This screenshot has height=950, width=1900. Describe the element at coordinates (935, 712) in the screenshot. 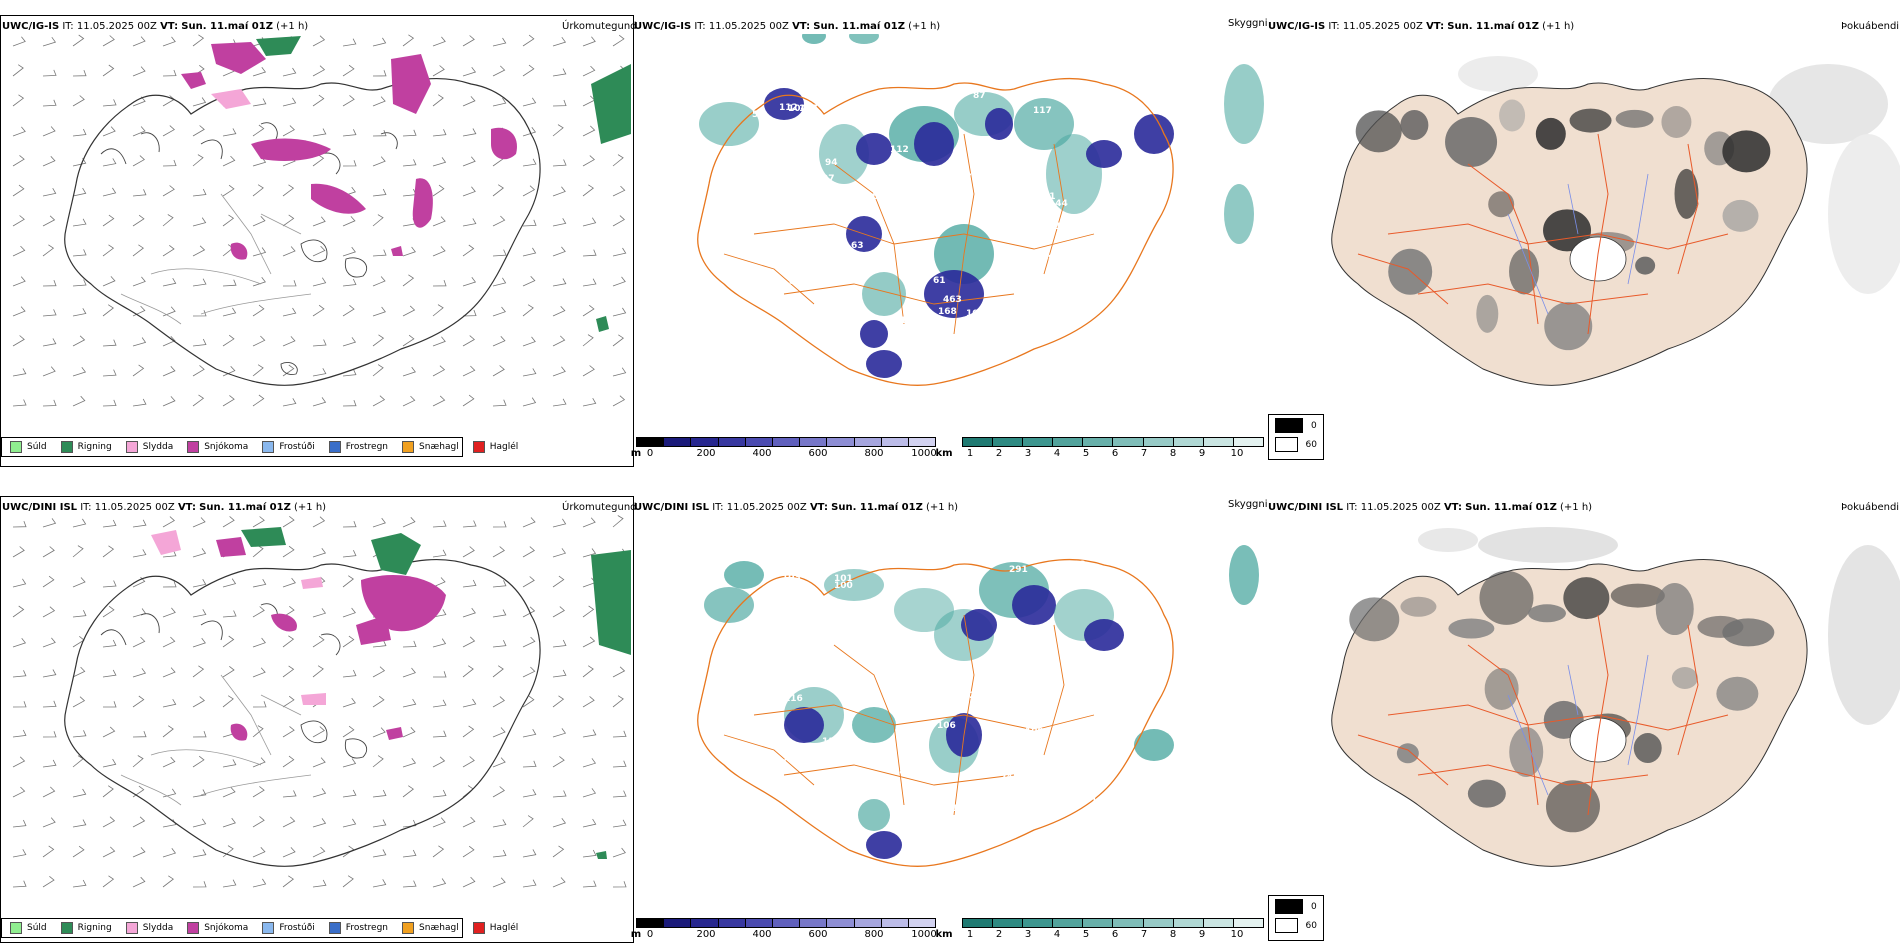

I see `iceland-outline` at that location.